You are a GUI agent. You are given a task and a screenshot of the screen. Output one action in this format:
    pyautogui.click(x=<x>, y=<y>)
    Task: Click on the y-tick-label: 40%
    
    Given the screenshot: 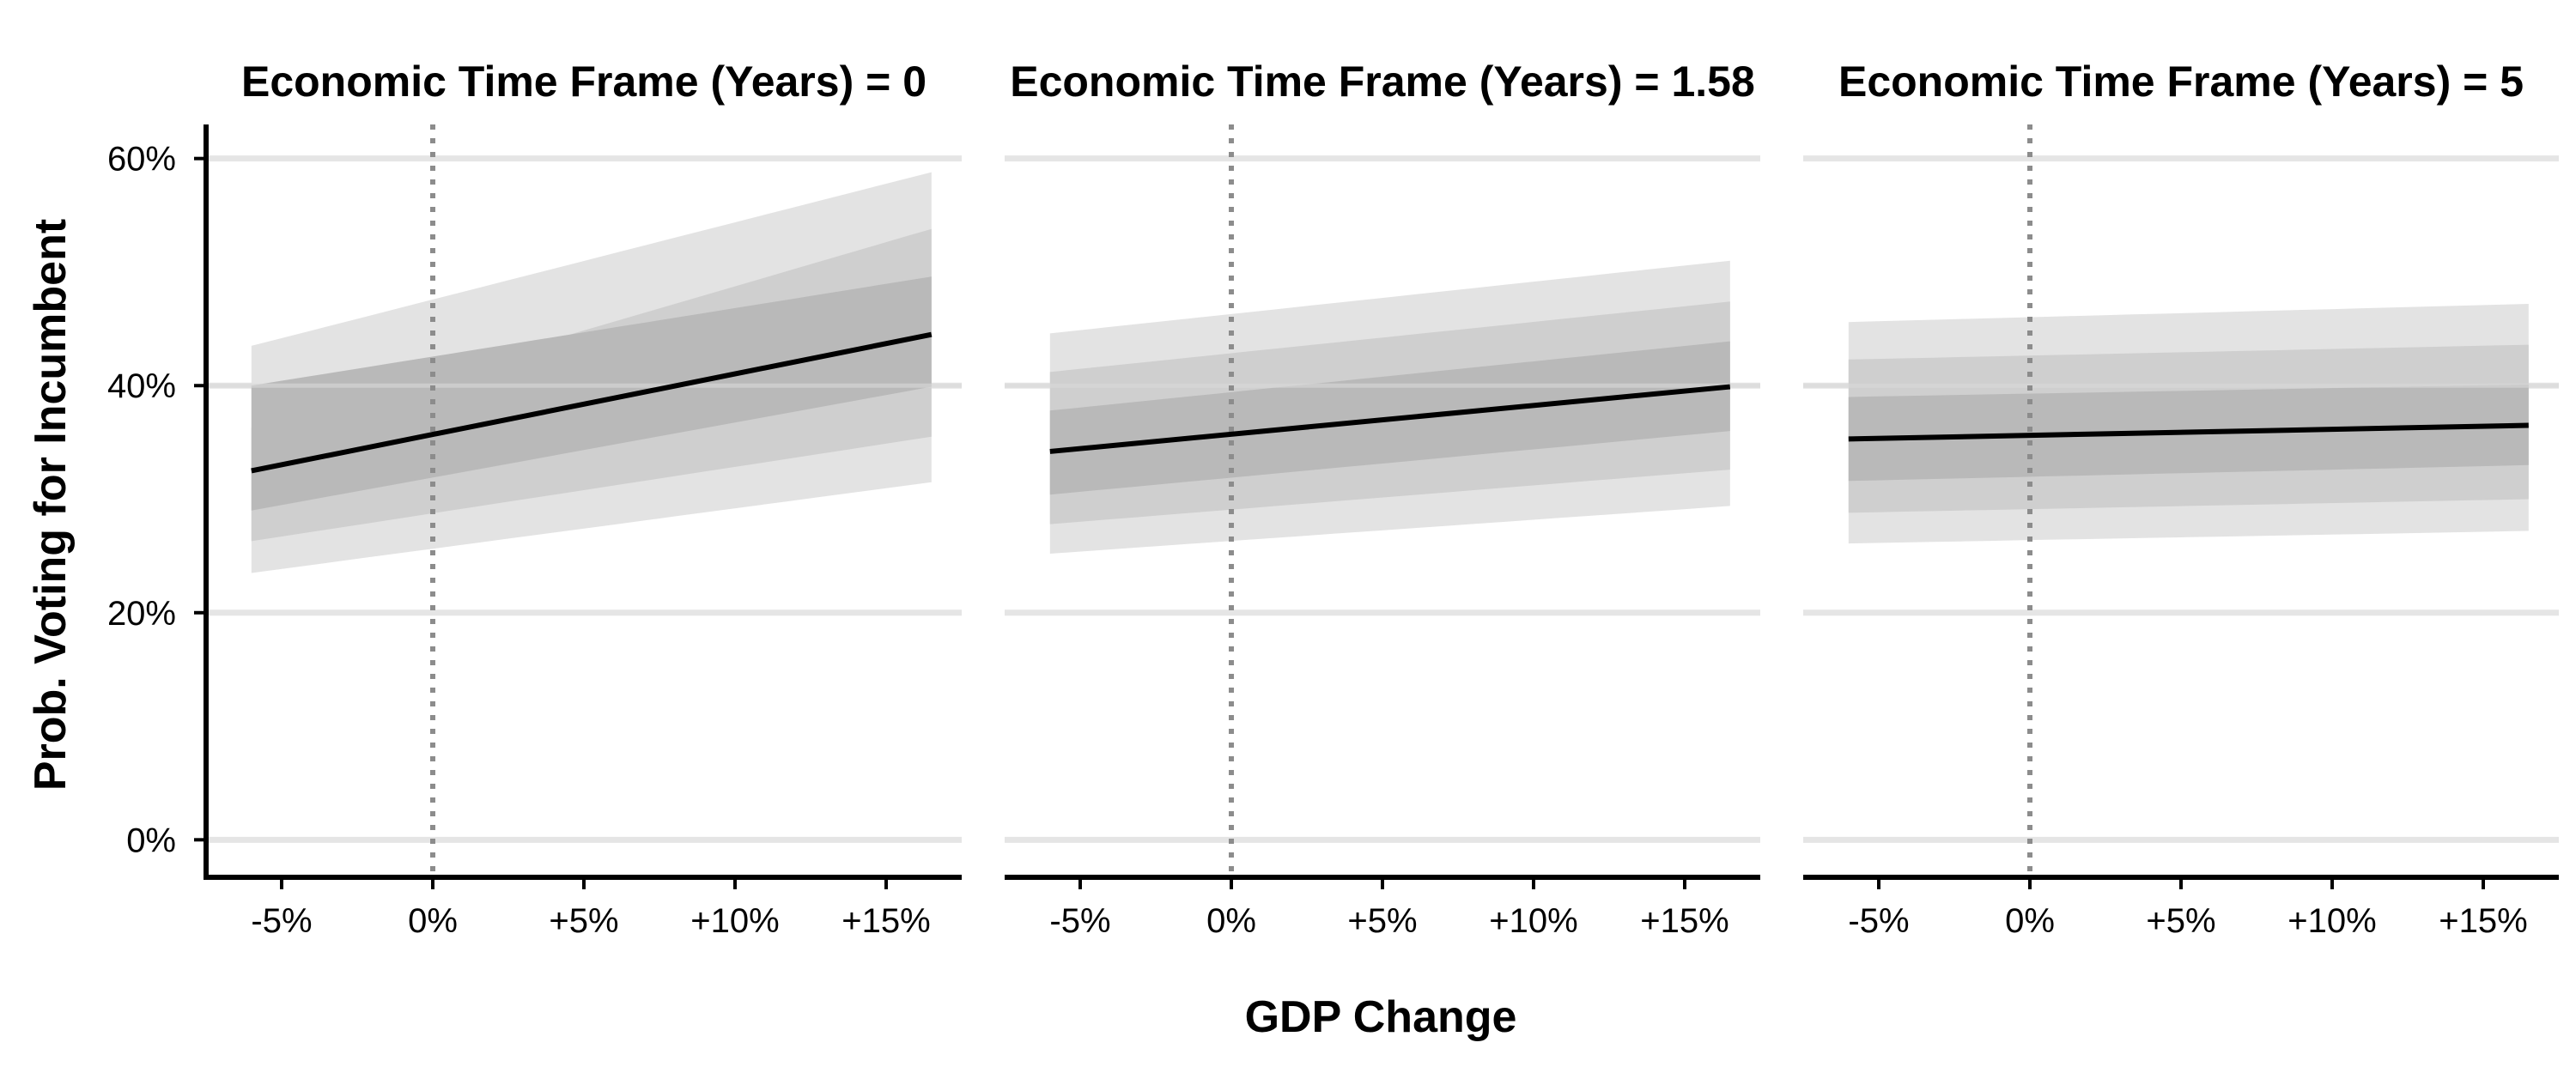 What is the action you would take?
    pyautogui.click(x=142, y=386)
    